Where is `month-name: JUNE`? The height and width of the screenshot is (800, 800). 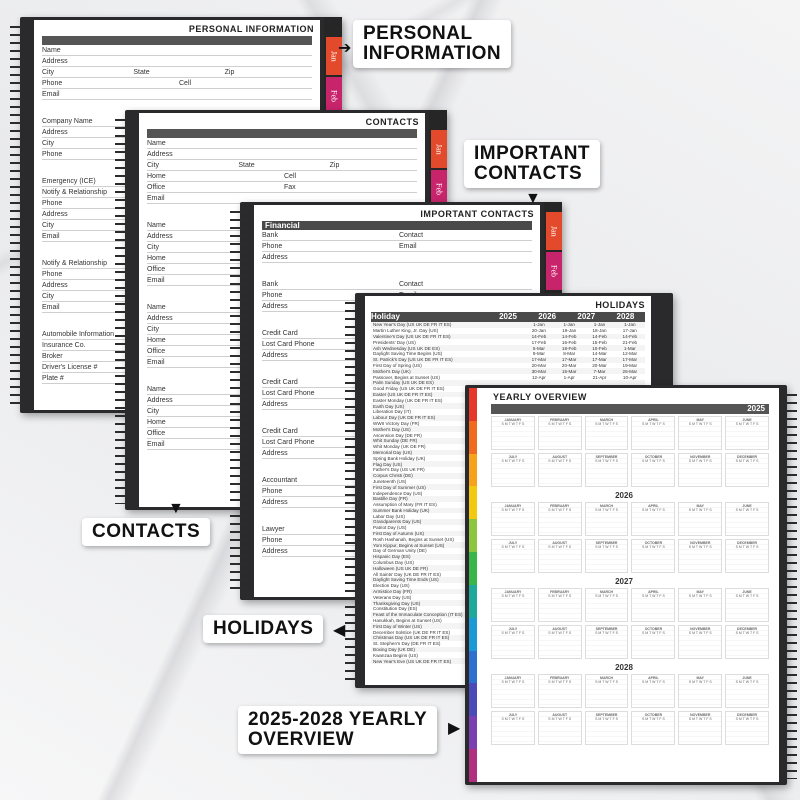
month-name: JUNE is located at coordinates (747, 506).